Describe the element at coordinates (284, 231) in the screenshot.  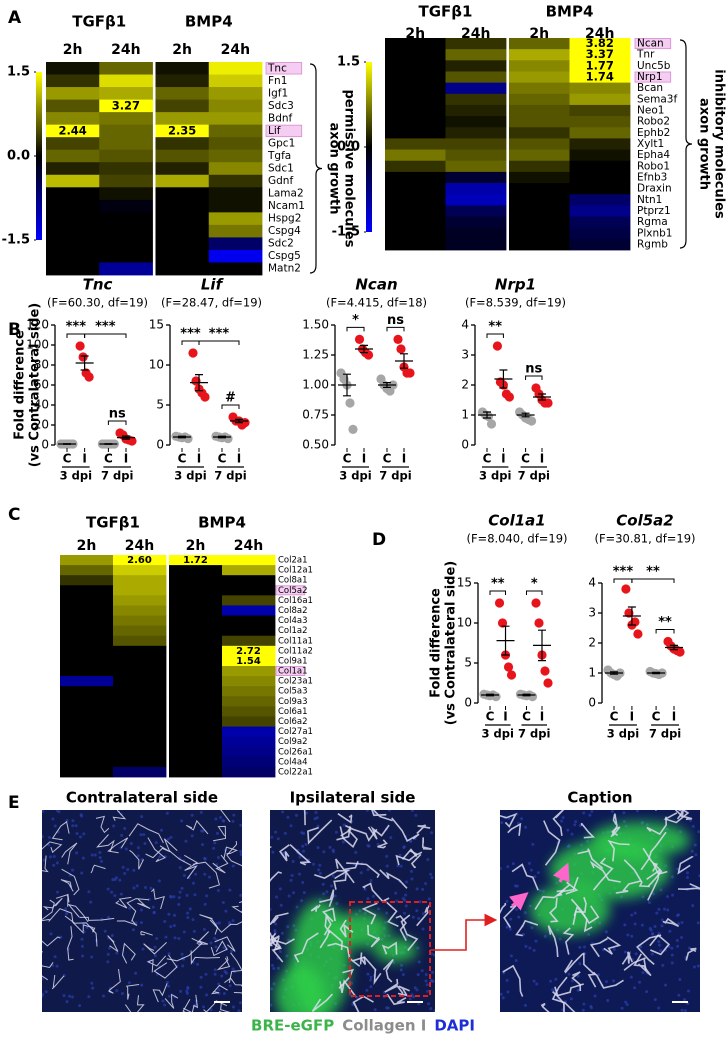
I see `row-label: Cspg4` at that location.